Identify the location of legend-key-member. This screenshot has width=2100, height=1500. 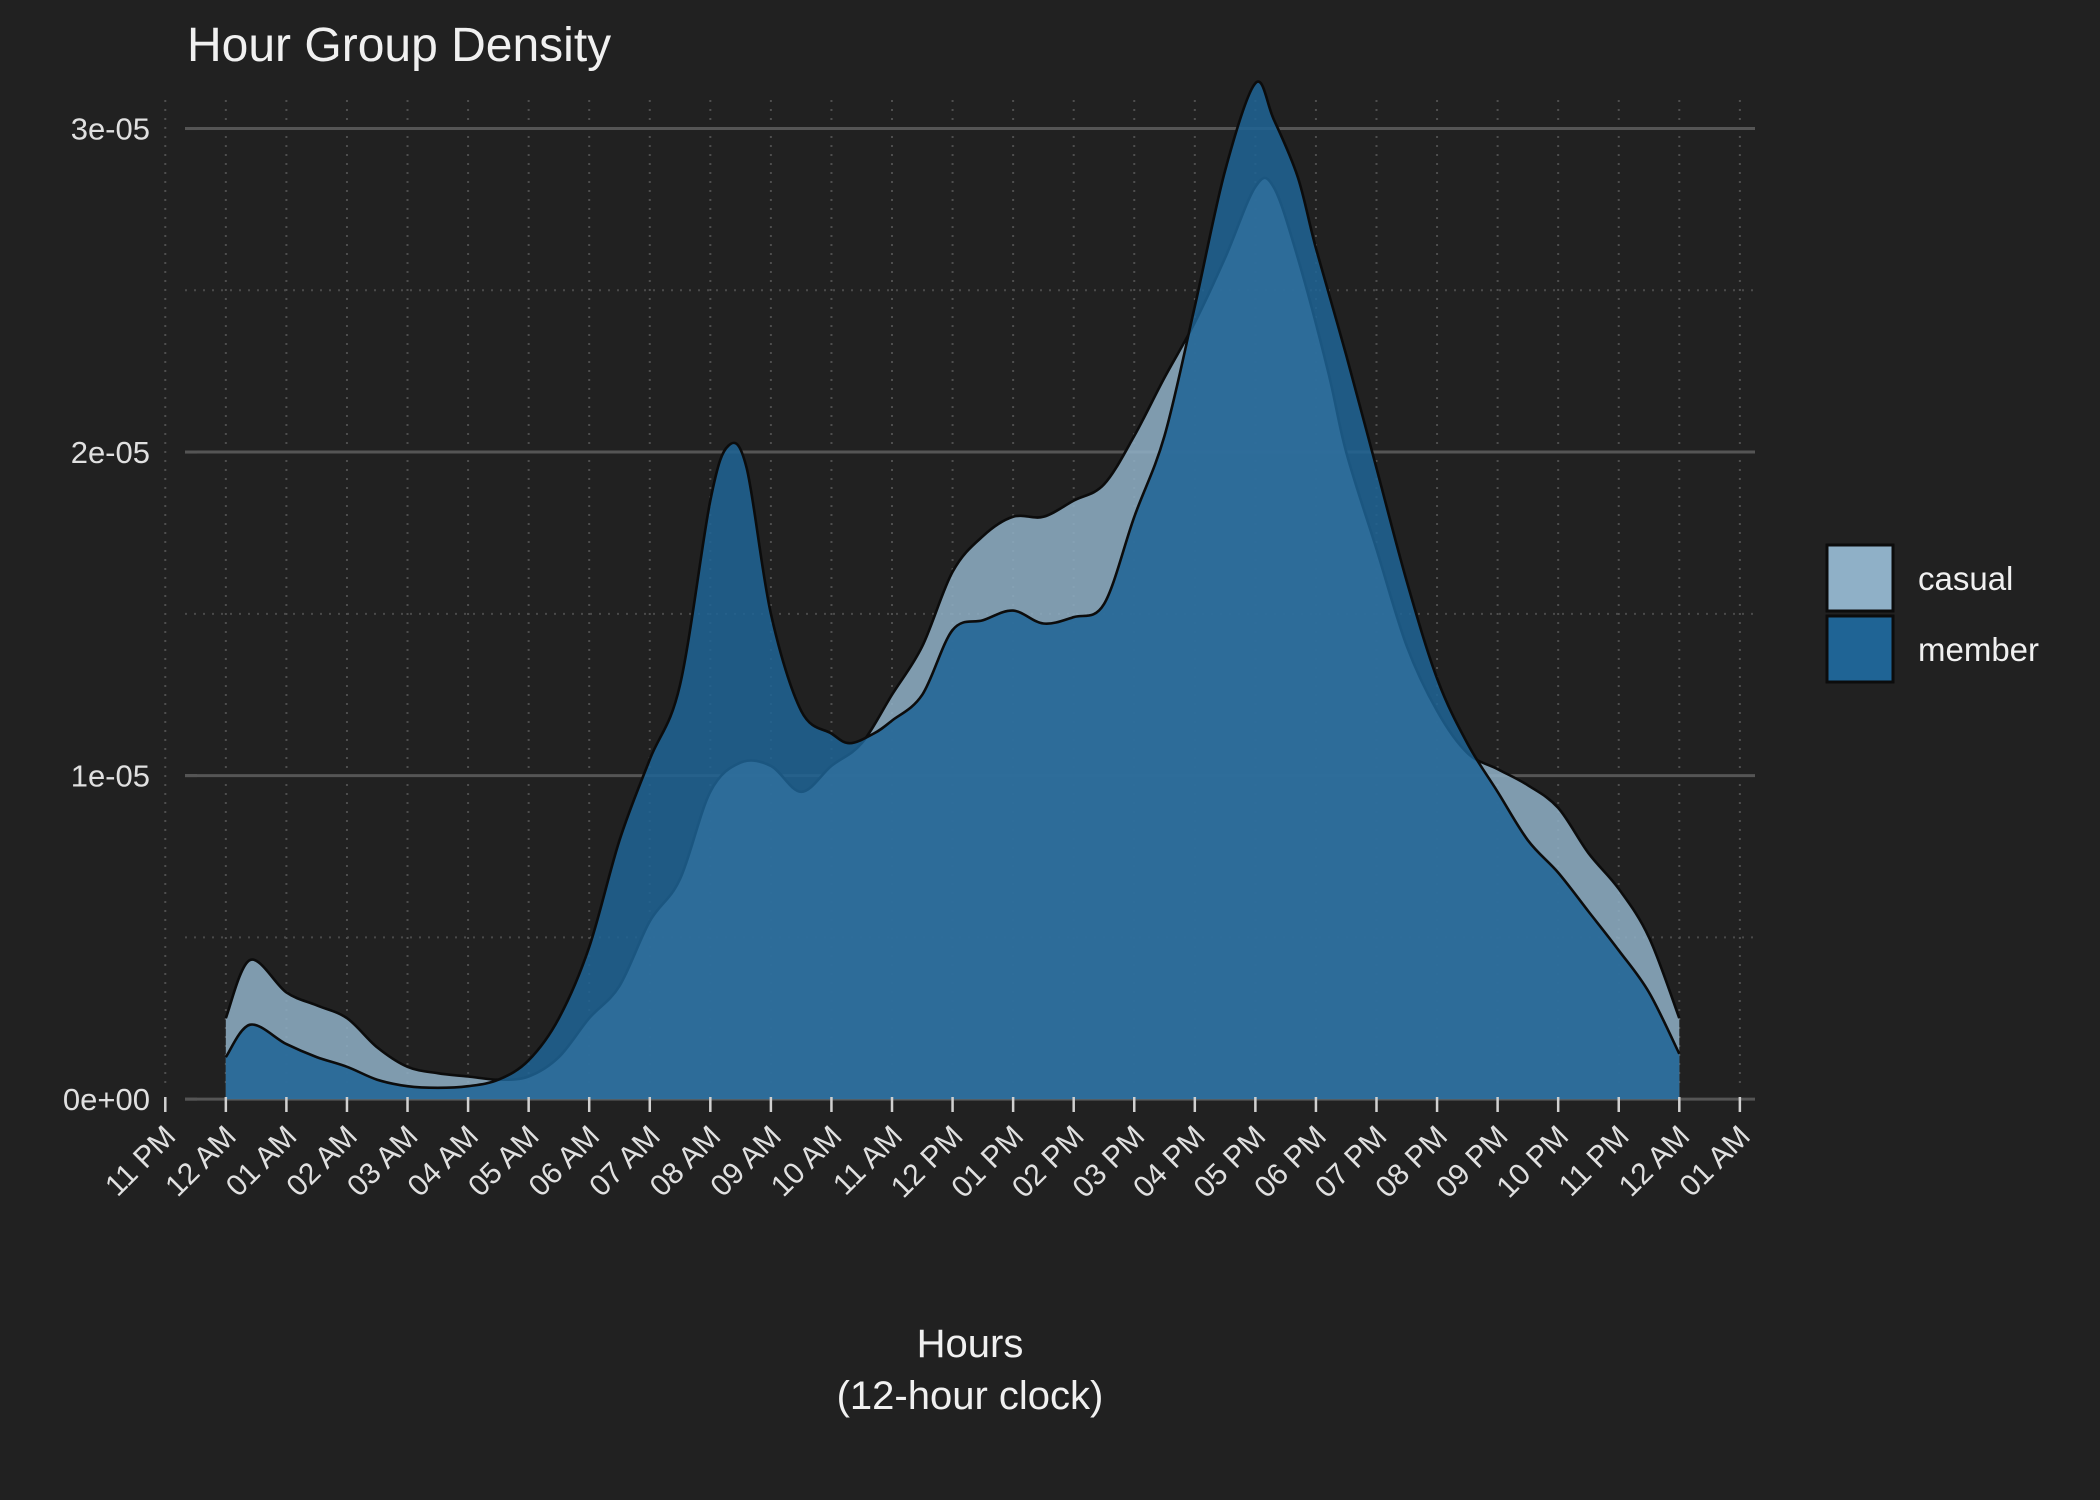
(1860, 649).